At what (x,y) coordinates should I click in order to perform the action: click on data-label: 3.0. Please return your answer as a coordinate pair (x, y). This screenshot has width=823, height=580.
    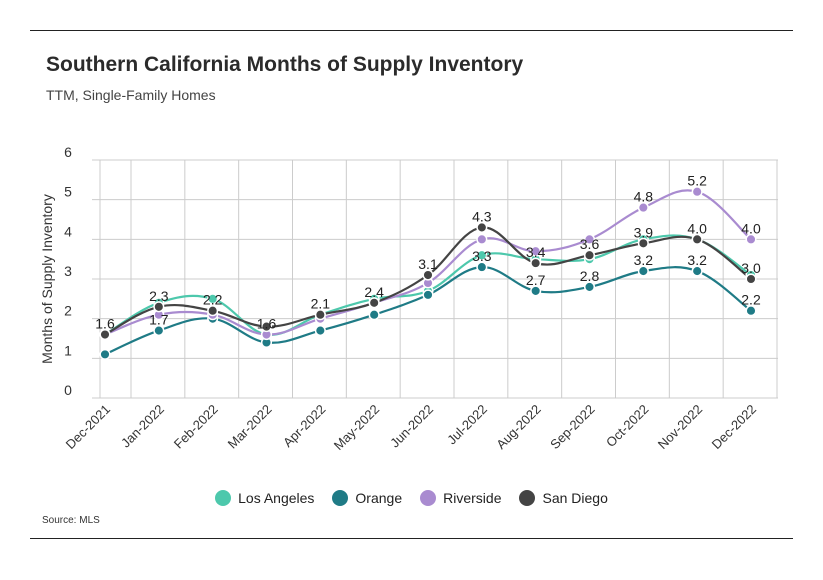
    Looking at the image, I should click on (751, 268).